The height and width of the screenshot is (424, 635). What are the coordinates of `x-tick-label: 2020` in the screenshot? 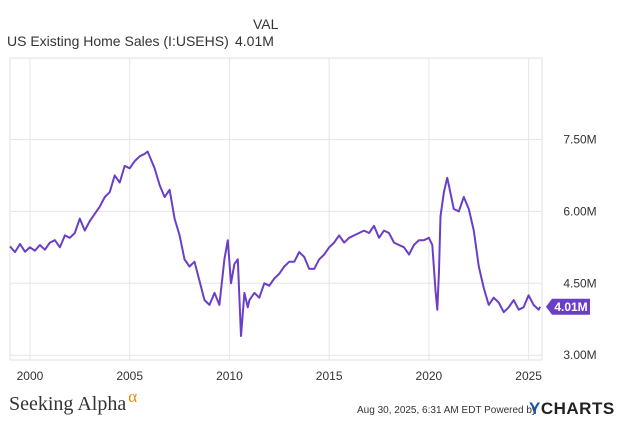 It's located at (429, 376).